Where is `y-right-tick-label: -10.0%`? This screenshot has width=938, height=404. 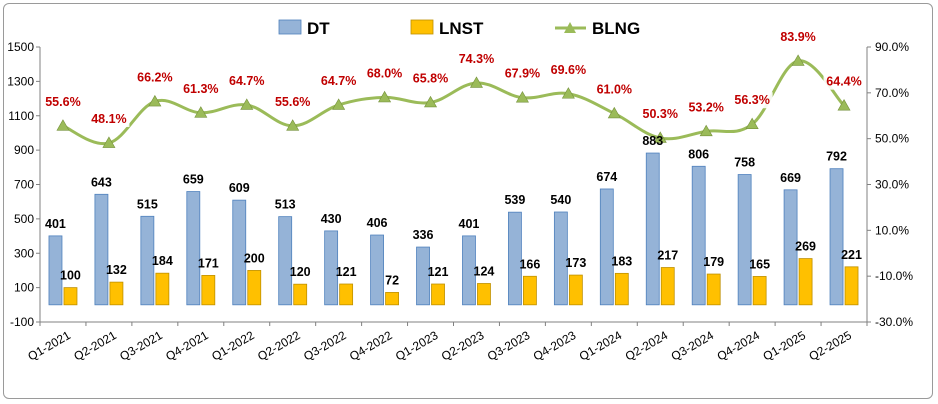
y-right-tick-label: -10.0% is located at coordinates (894, 276).